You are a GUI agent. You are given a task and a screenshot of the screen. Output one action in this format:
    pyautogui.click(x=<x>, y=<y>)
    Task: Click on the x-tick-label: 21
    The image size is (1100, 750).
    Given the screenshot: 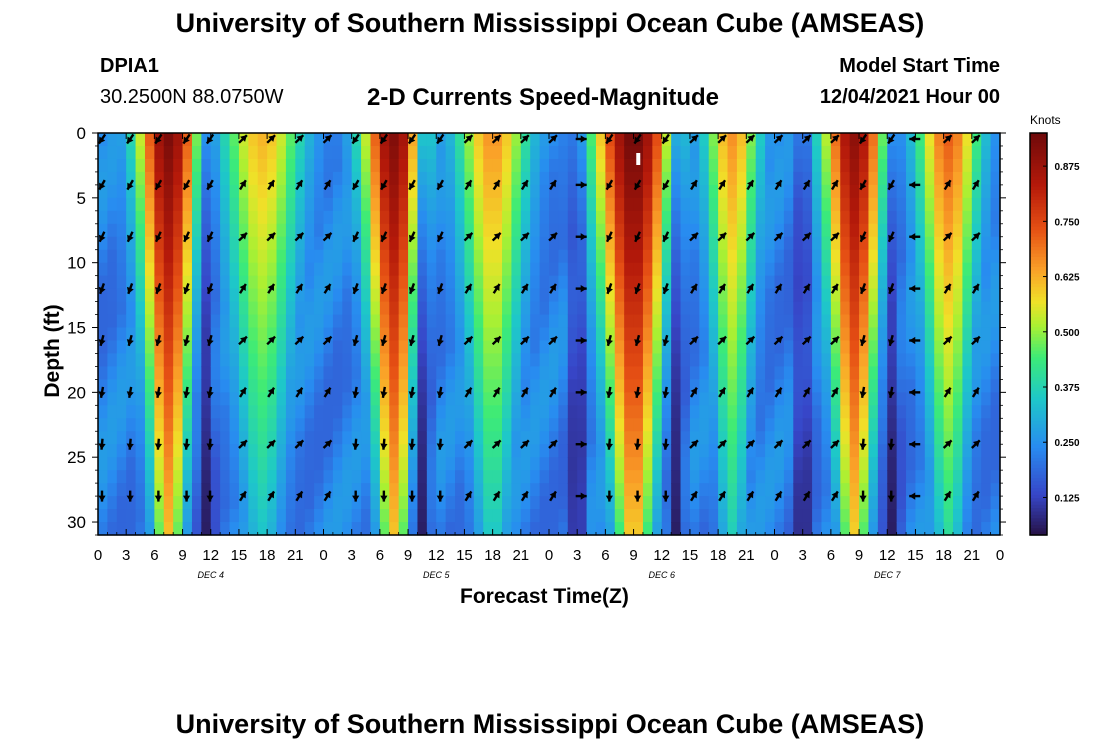 What is the action you would take?
    pyautogui.click(x=971, y=555)
    